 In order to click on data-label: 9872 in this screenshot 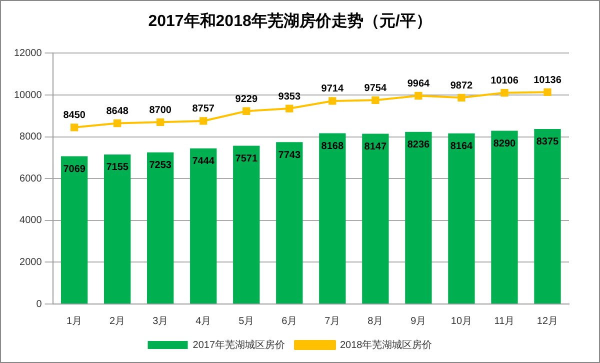, I will do `click(462, 86)`.